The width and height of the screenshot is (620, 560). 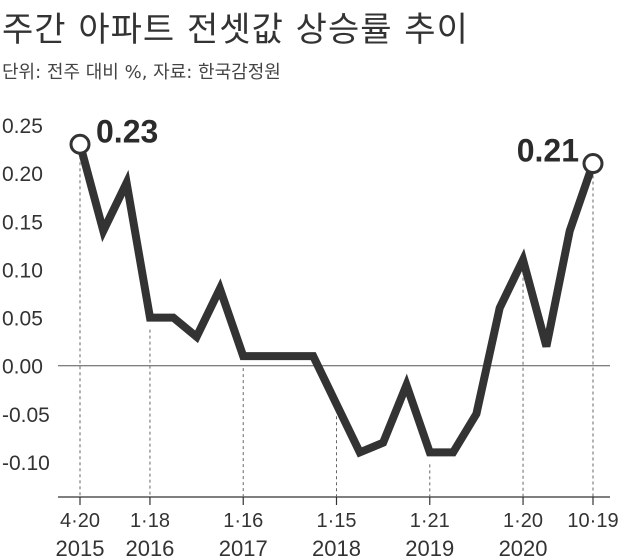 I want to click on y-tick-label: -0.10, so click(x=26, y=463).